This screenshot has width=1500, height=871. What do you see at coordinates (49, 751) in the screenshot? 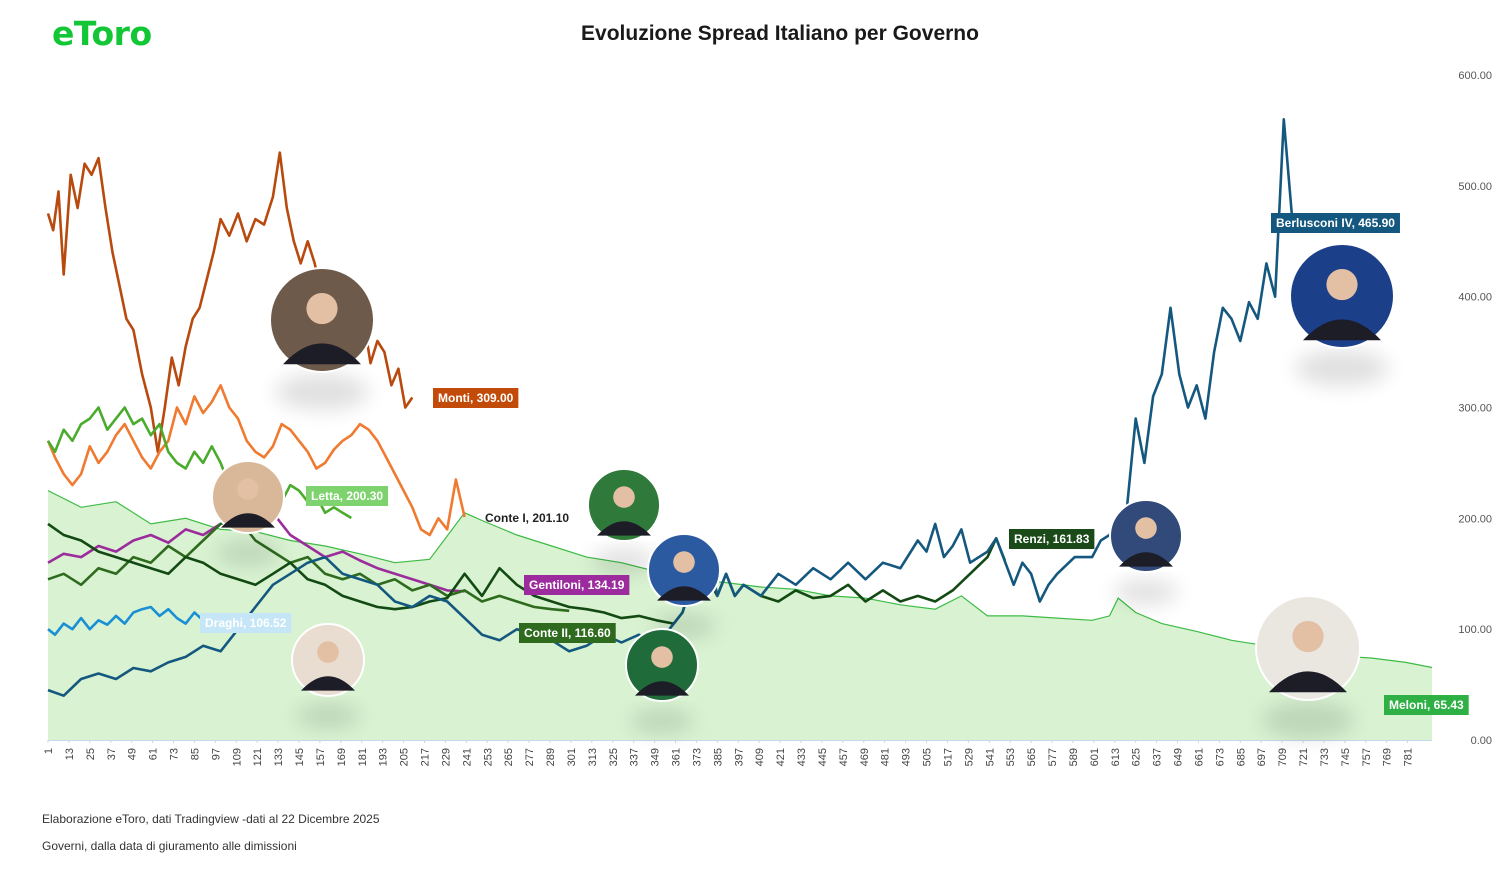
I see `x-tick-label: 1` at bounding box center [49, 751].